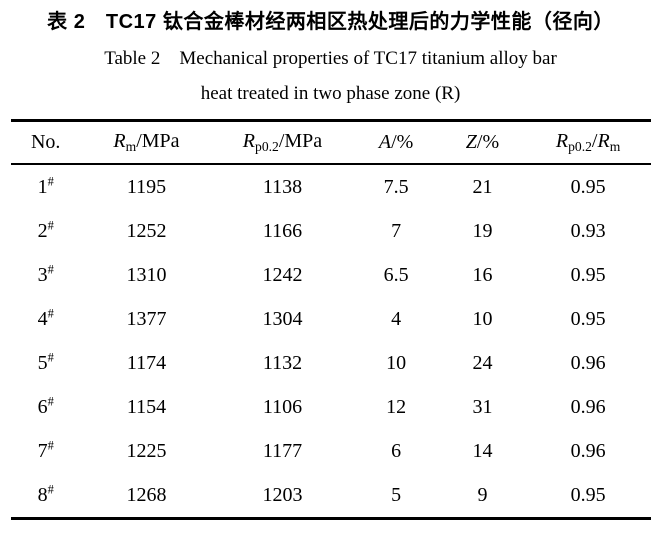  I want to click on cell-a-percent: 6.5, so click(396, 274).